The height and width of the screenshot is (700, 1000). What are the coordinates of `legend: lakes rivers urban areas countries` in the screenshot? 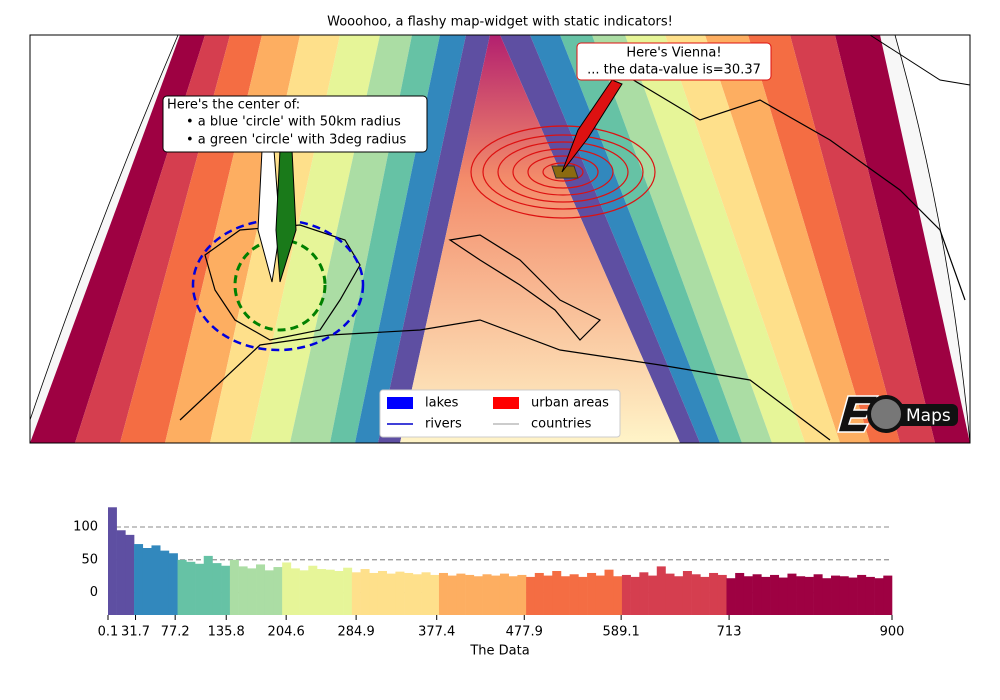 It's located at (500, 413).